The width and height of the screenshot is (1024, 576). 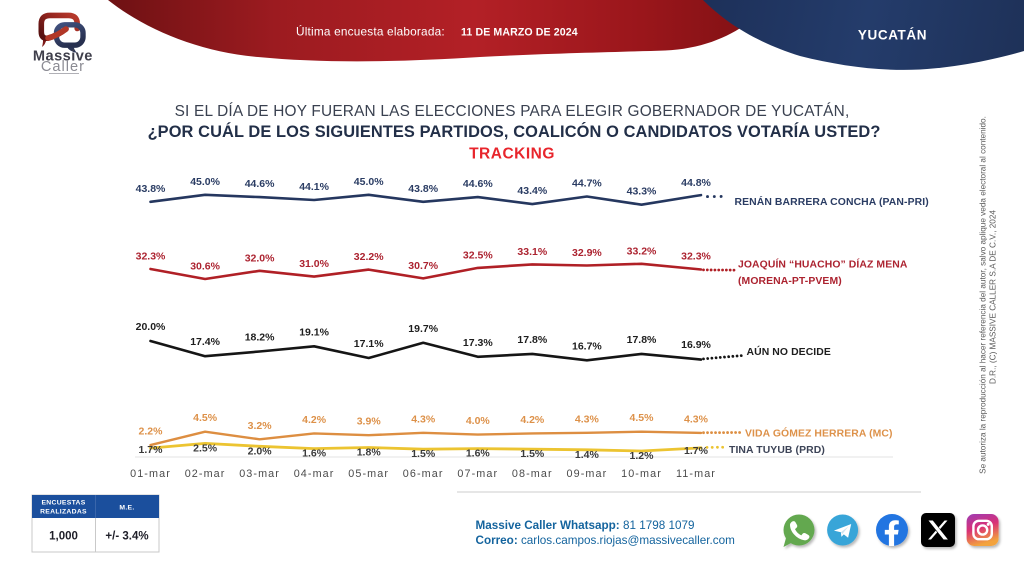 I want to click on svg-text: 16.9%, so click(x=696, y=345).